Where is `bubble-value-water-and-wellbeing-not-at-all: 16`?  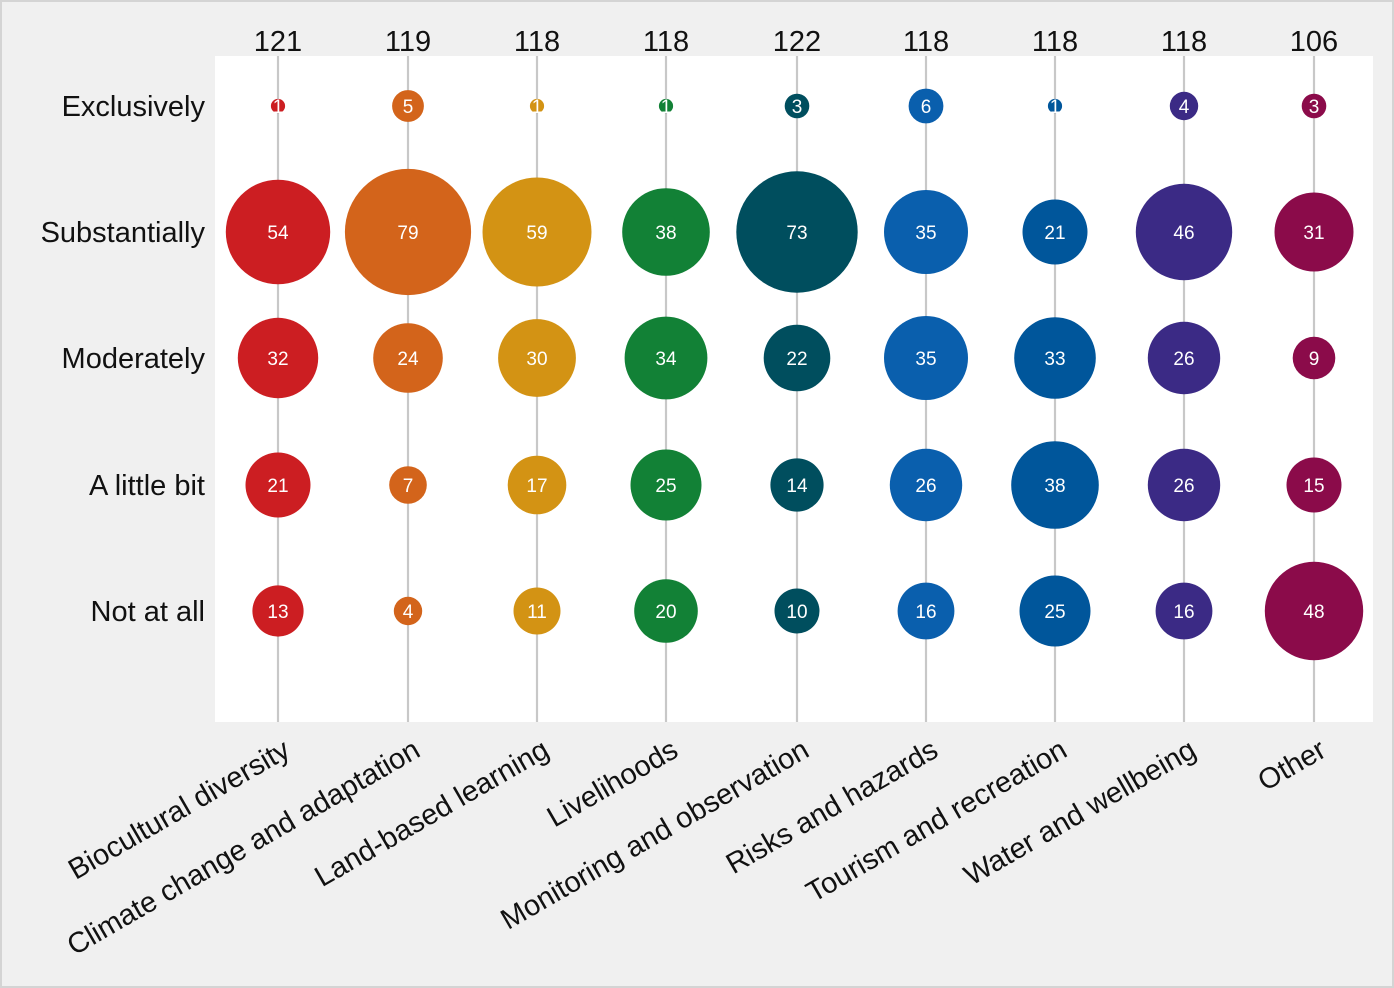
bubble-value-water-and-wellbeing-not-at-all: 16 is located at coordinates (1183, 612).